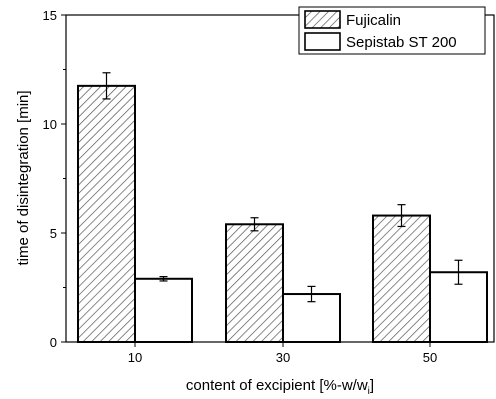 Image resolution: width=496 pixels, height=399 pixels. What do you see at coordinates (369, 391) in the screenshot?
I see `x-axis-title-subscript: i` at bounding box center [369, 391].